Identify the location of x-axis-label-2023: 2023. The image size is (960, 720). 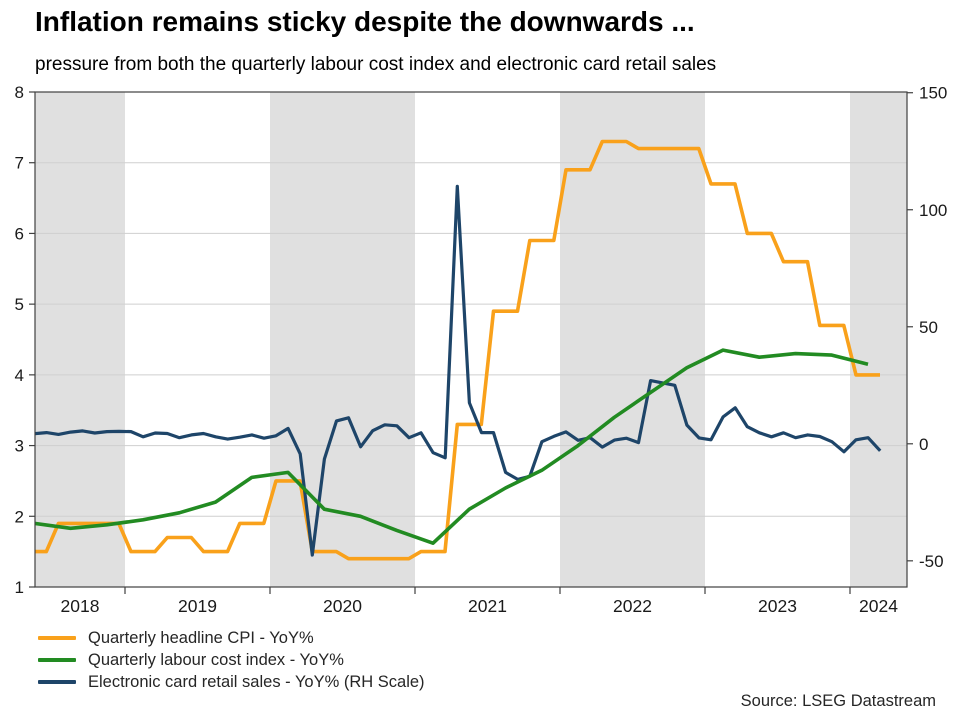
(777, 606).